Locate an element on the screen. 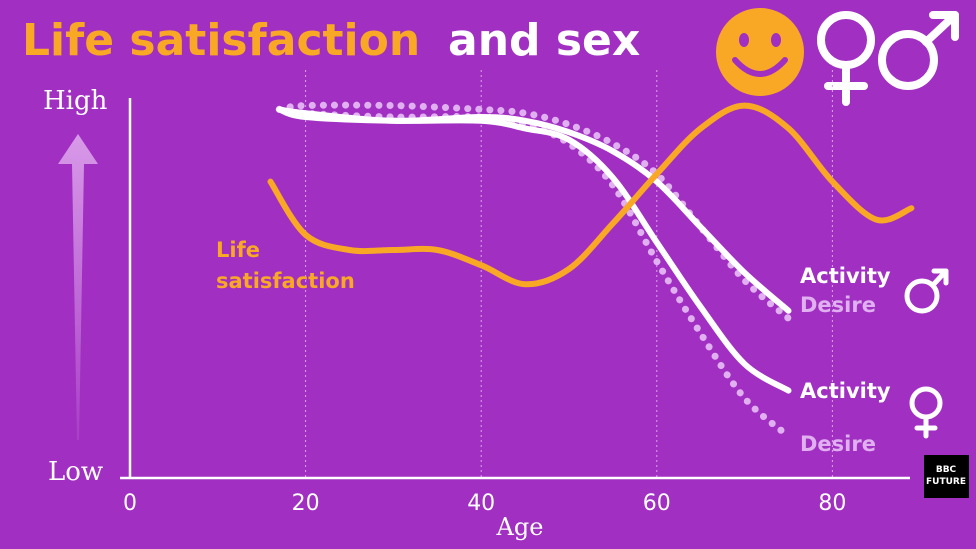 This screenshot has width=976, height=549. chart-title-part2: and sex is located at coordinates (544, 40).